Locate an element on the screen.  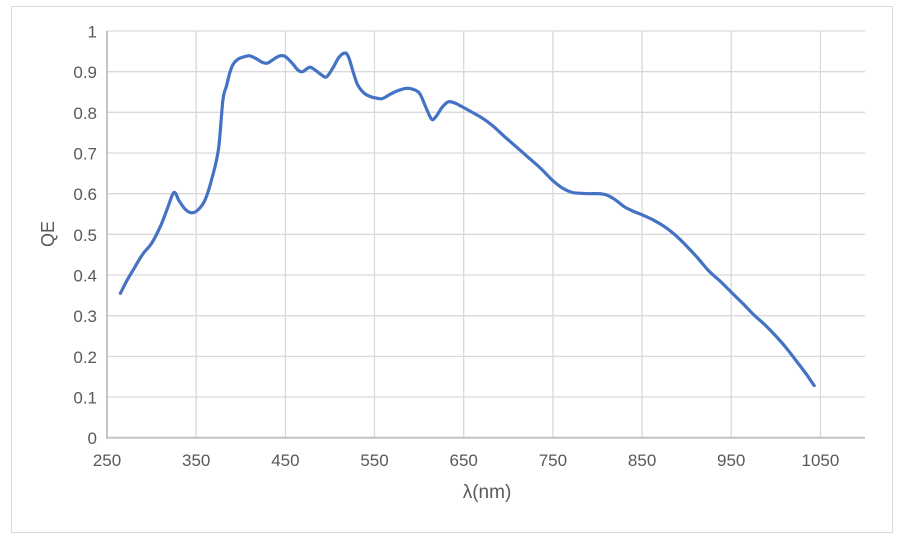
x-tick-label: 450 is located at coordinates (285, 460).